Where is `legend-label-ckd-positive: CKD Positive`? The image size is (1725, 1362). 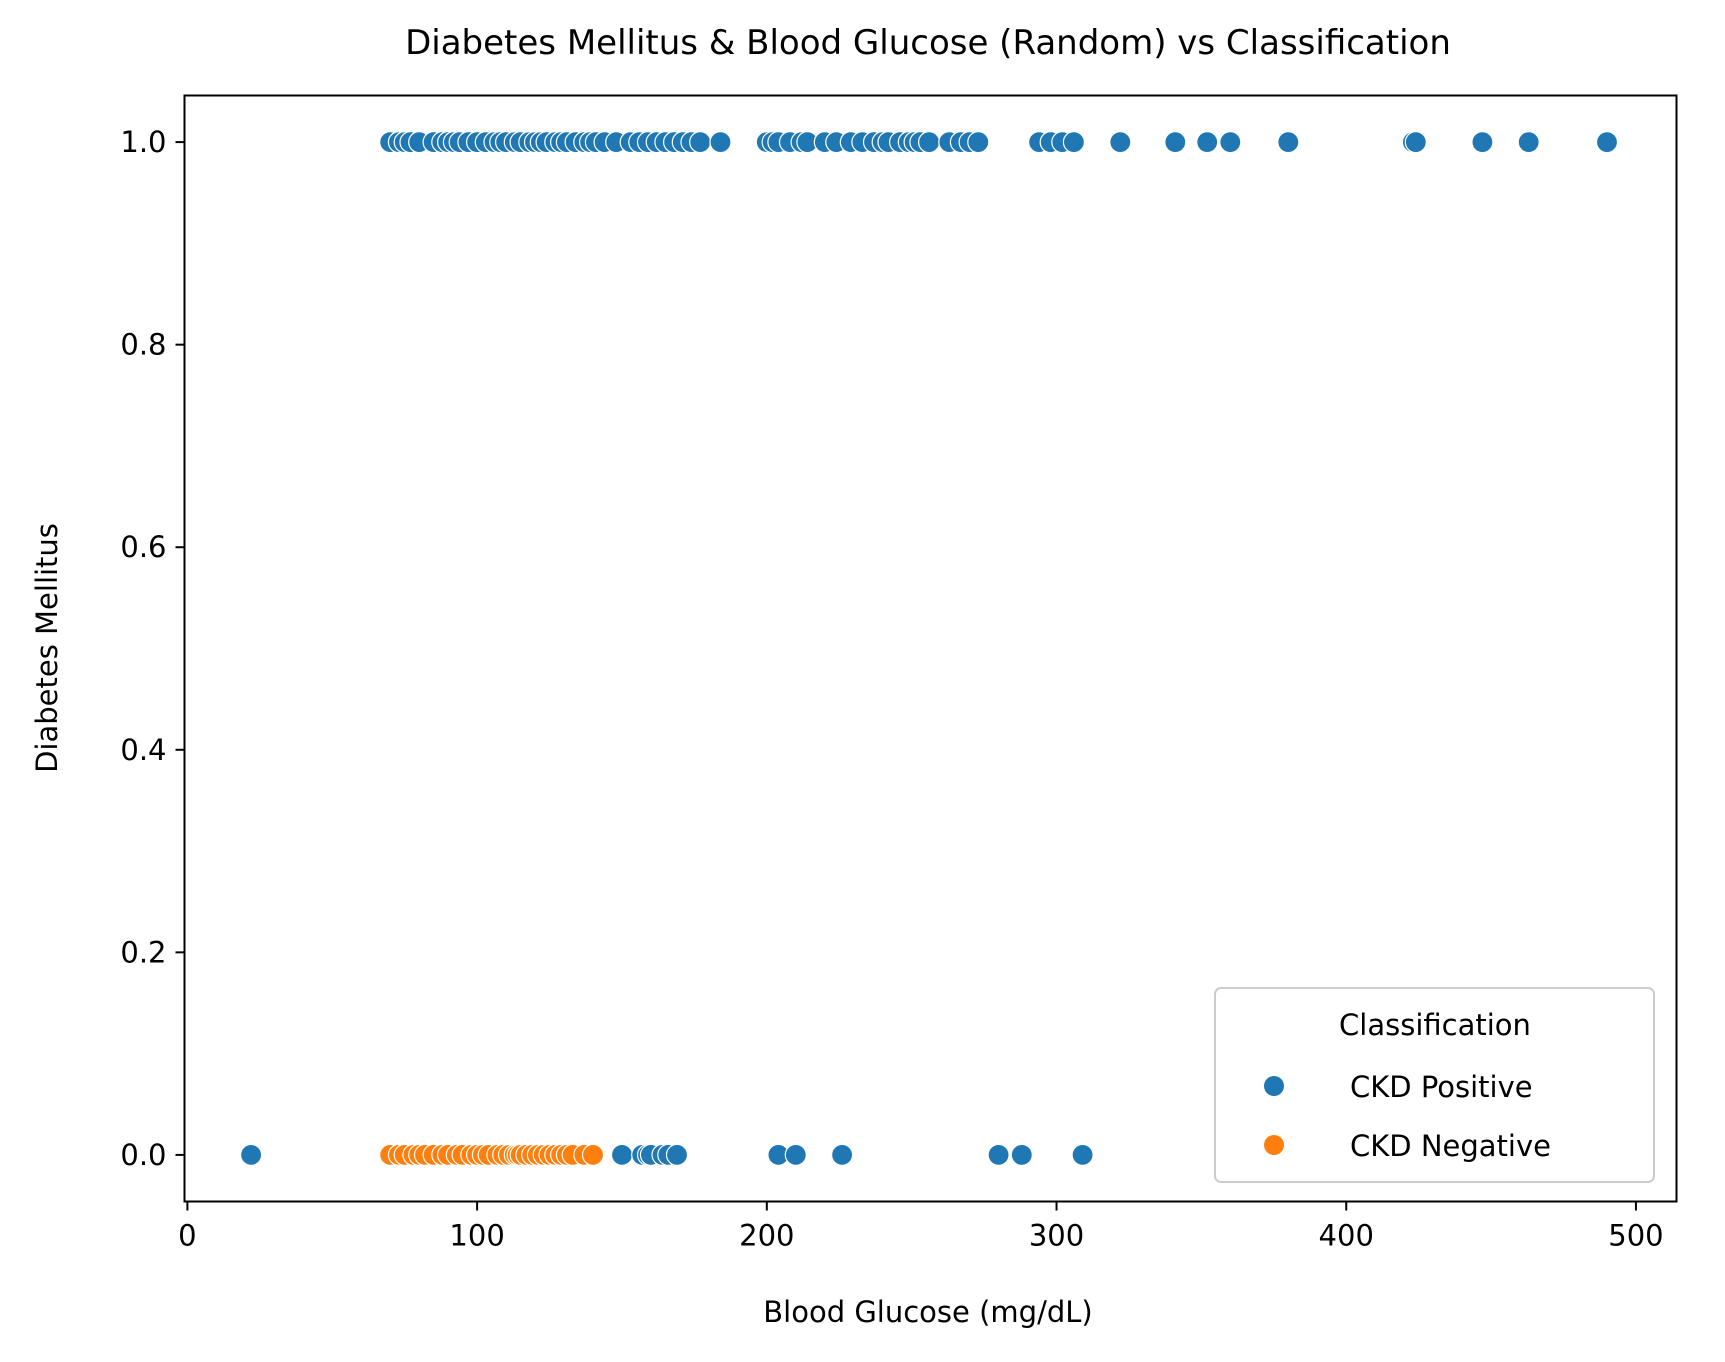 legend-label-ckd-positive: CKD Positive is located at coordinates (1441, 1087).